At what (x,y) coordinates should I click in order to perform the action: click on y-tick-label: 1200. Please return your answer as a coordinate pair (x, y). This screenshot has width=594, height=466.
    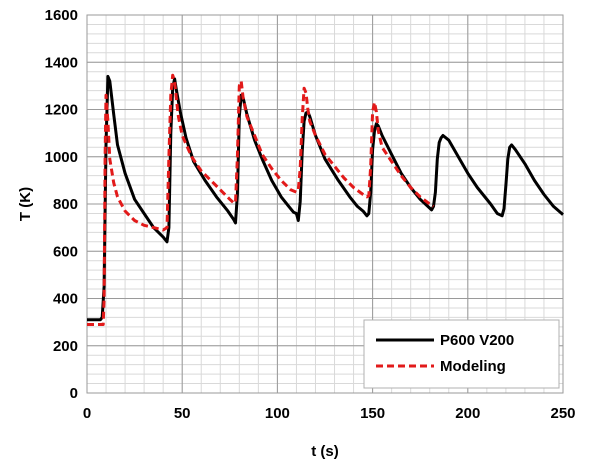
    Looking at the image, I should click on (61, 110).